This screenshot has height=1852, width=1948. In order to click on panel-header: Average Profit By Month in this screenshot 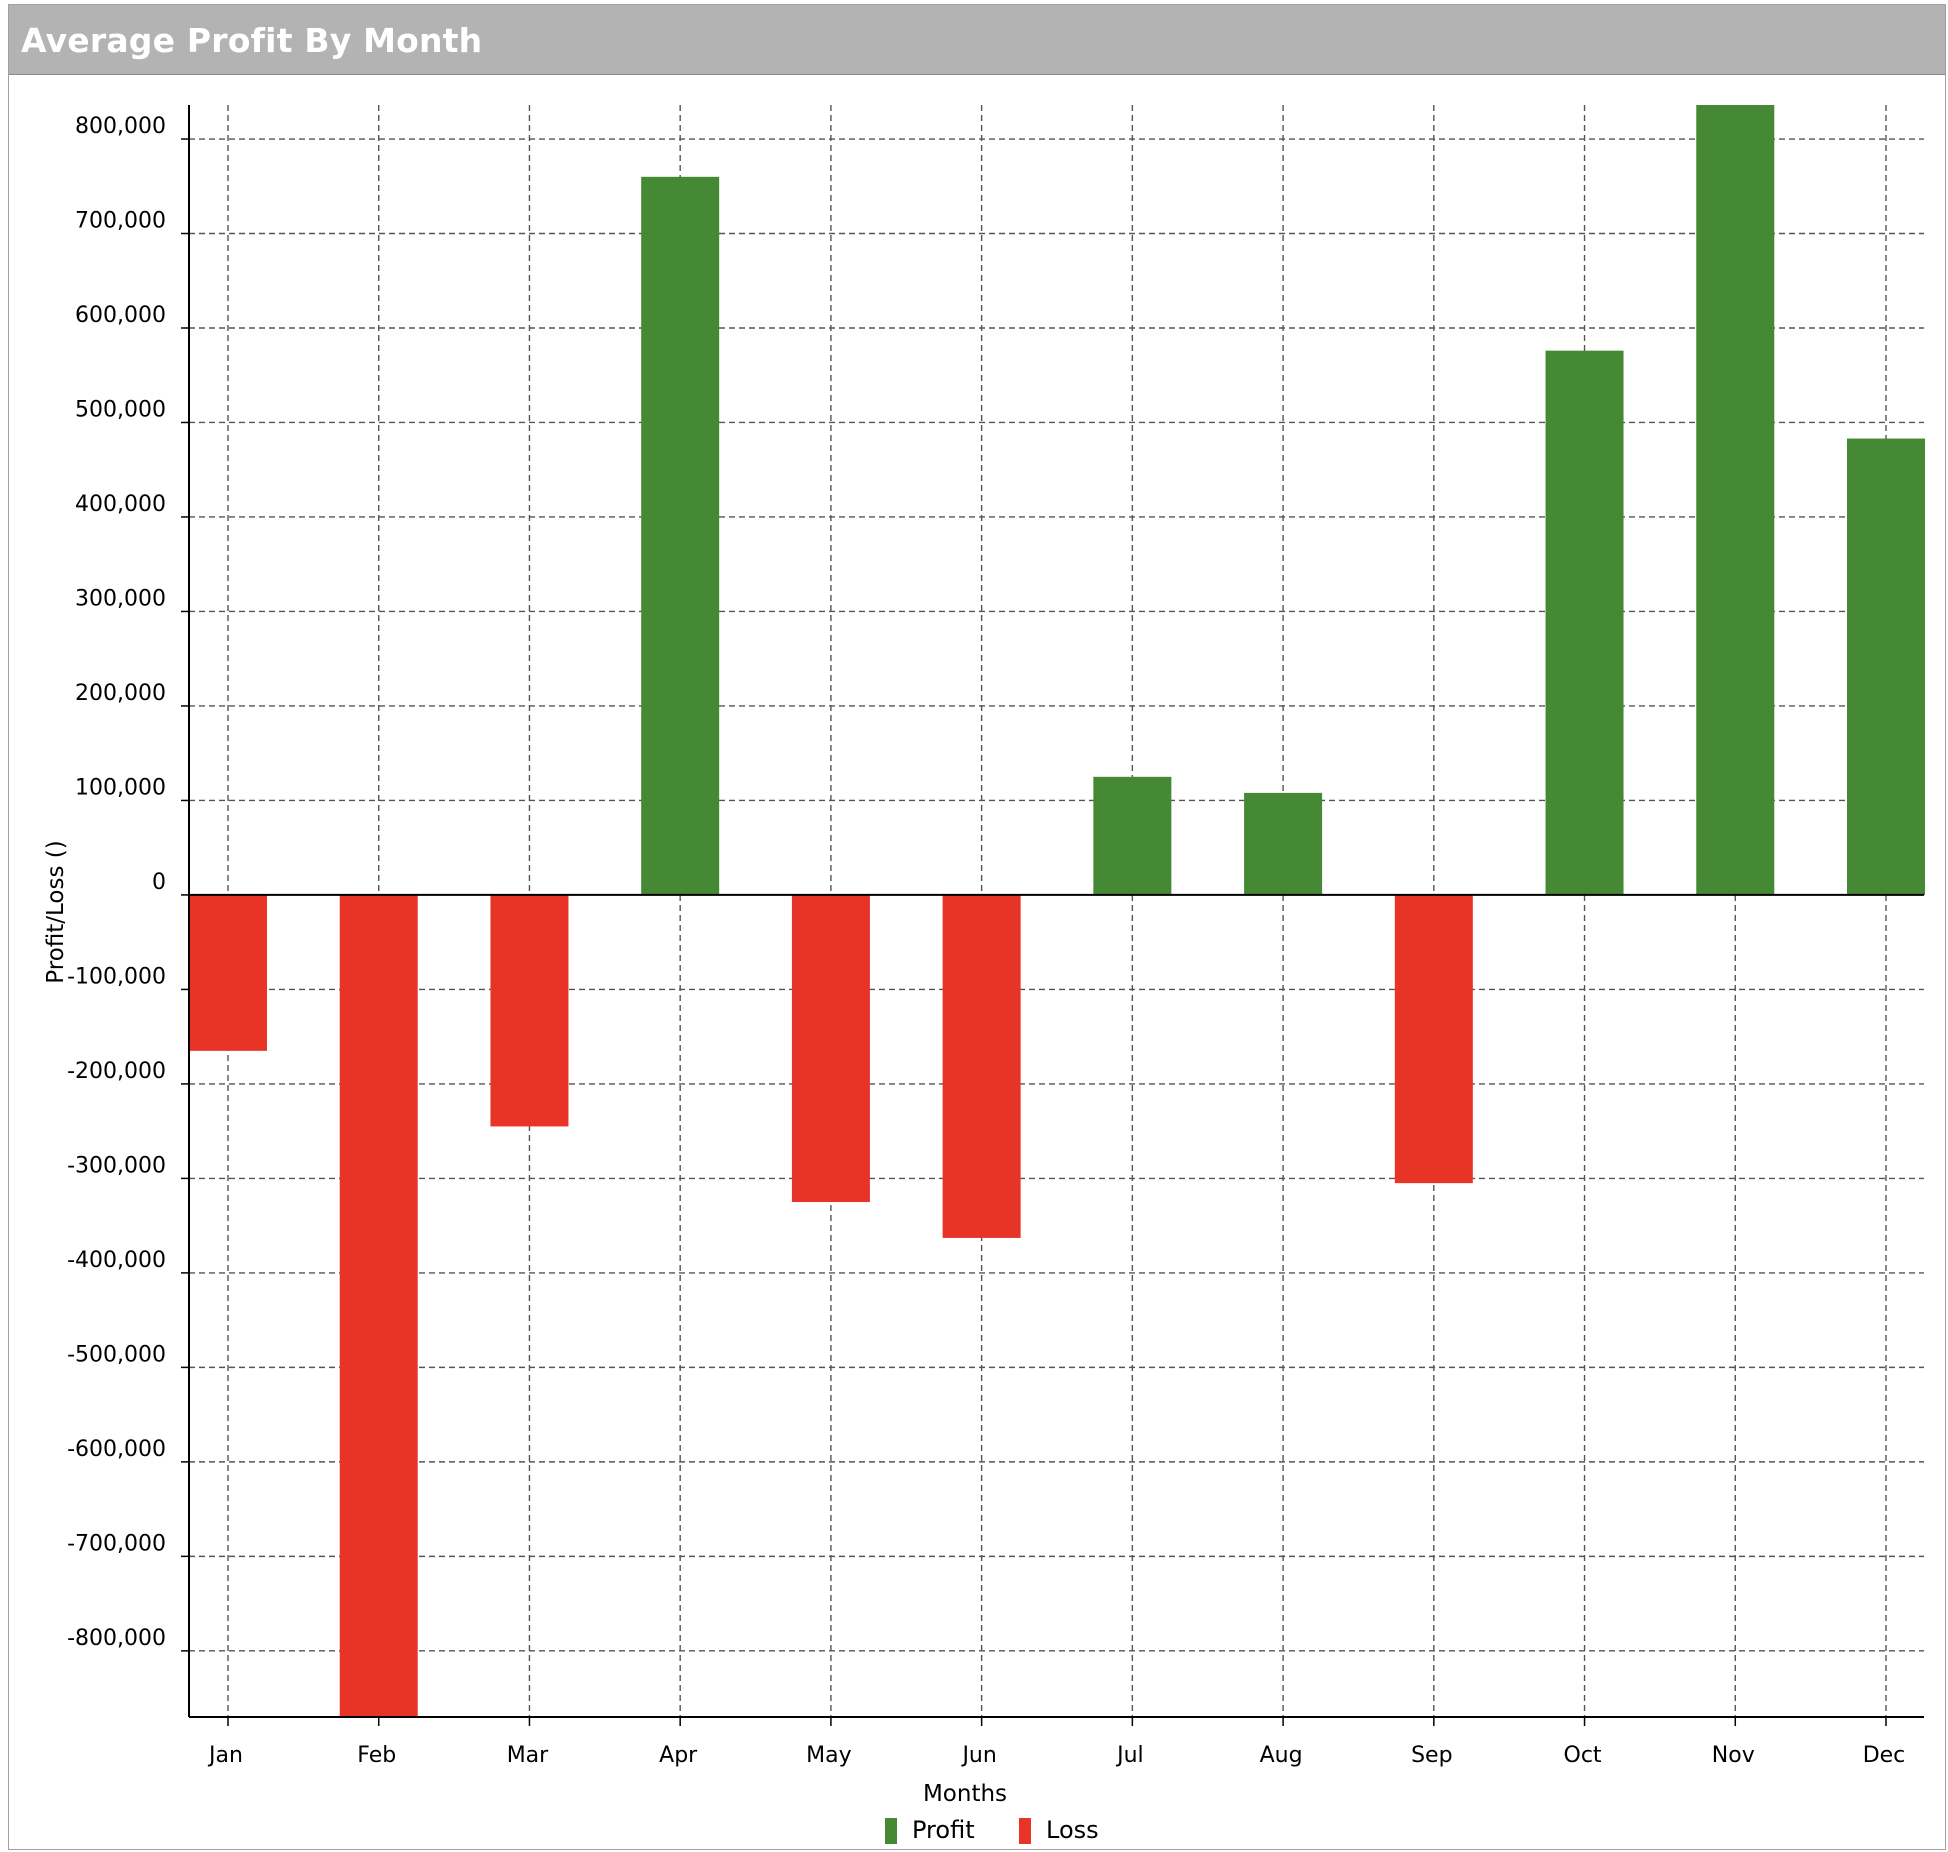, I will do `click(977, 40)`.